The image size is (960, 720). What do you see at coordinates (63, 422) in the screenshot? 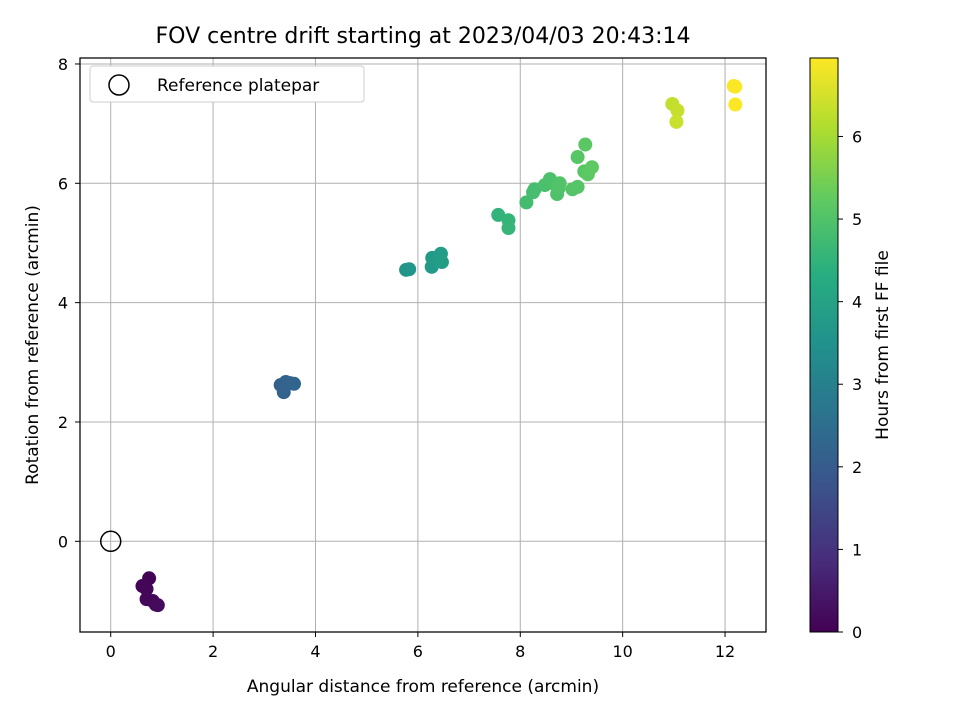
I see `y-tick-label: 2` at bounding box center [63, 422].